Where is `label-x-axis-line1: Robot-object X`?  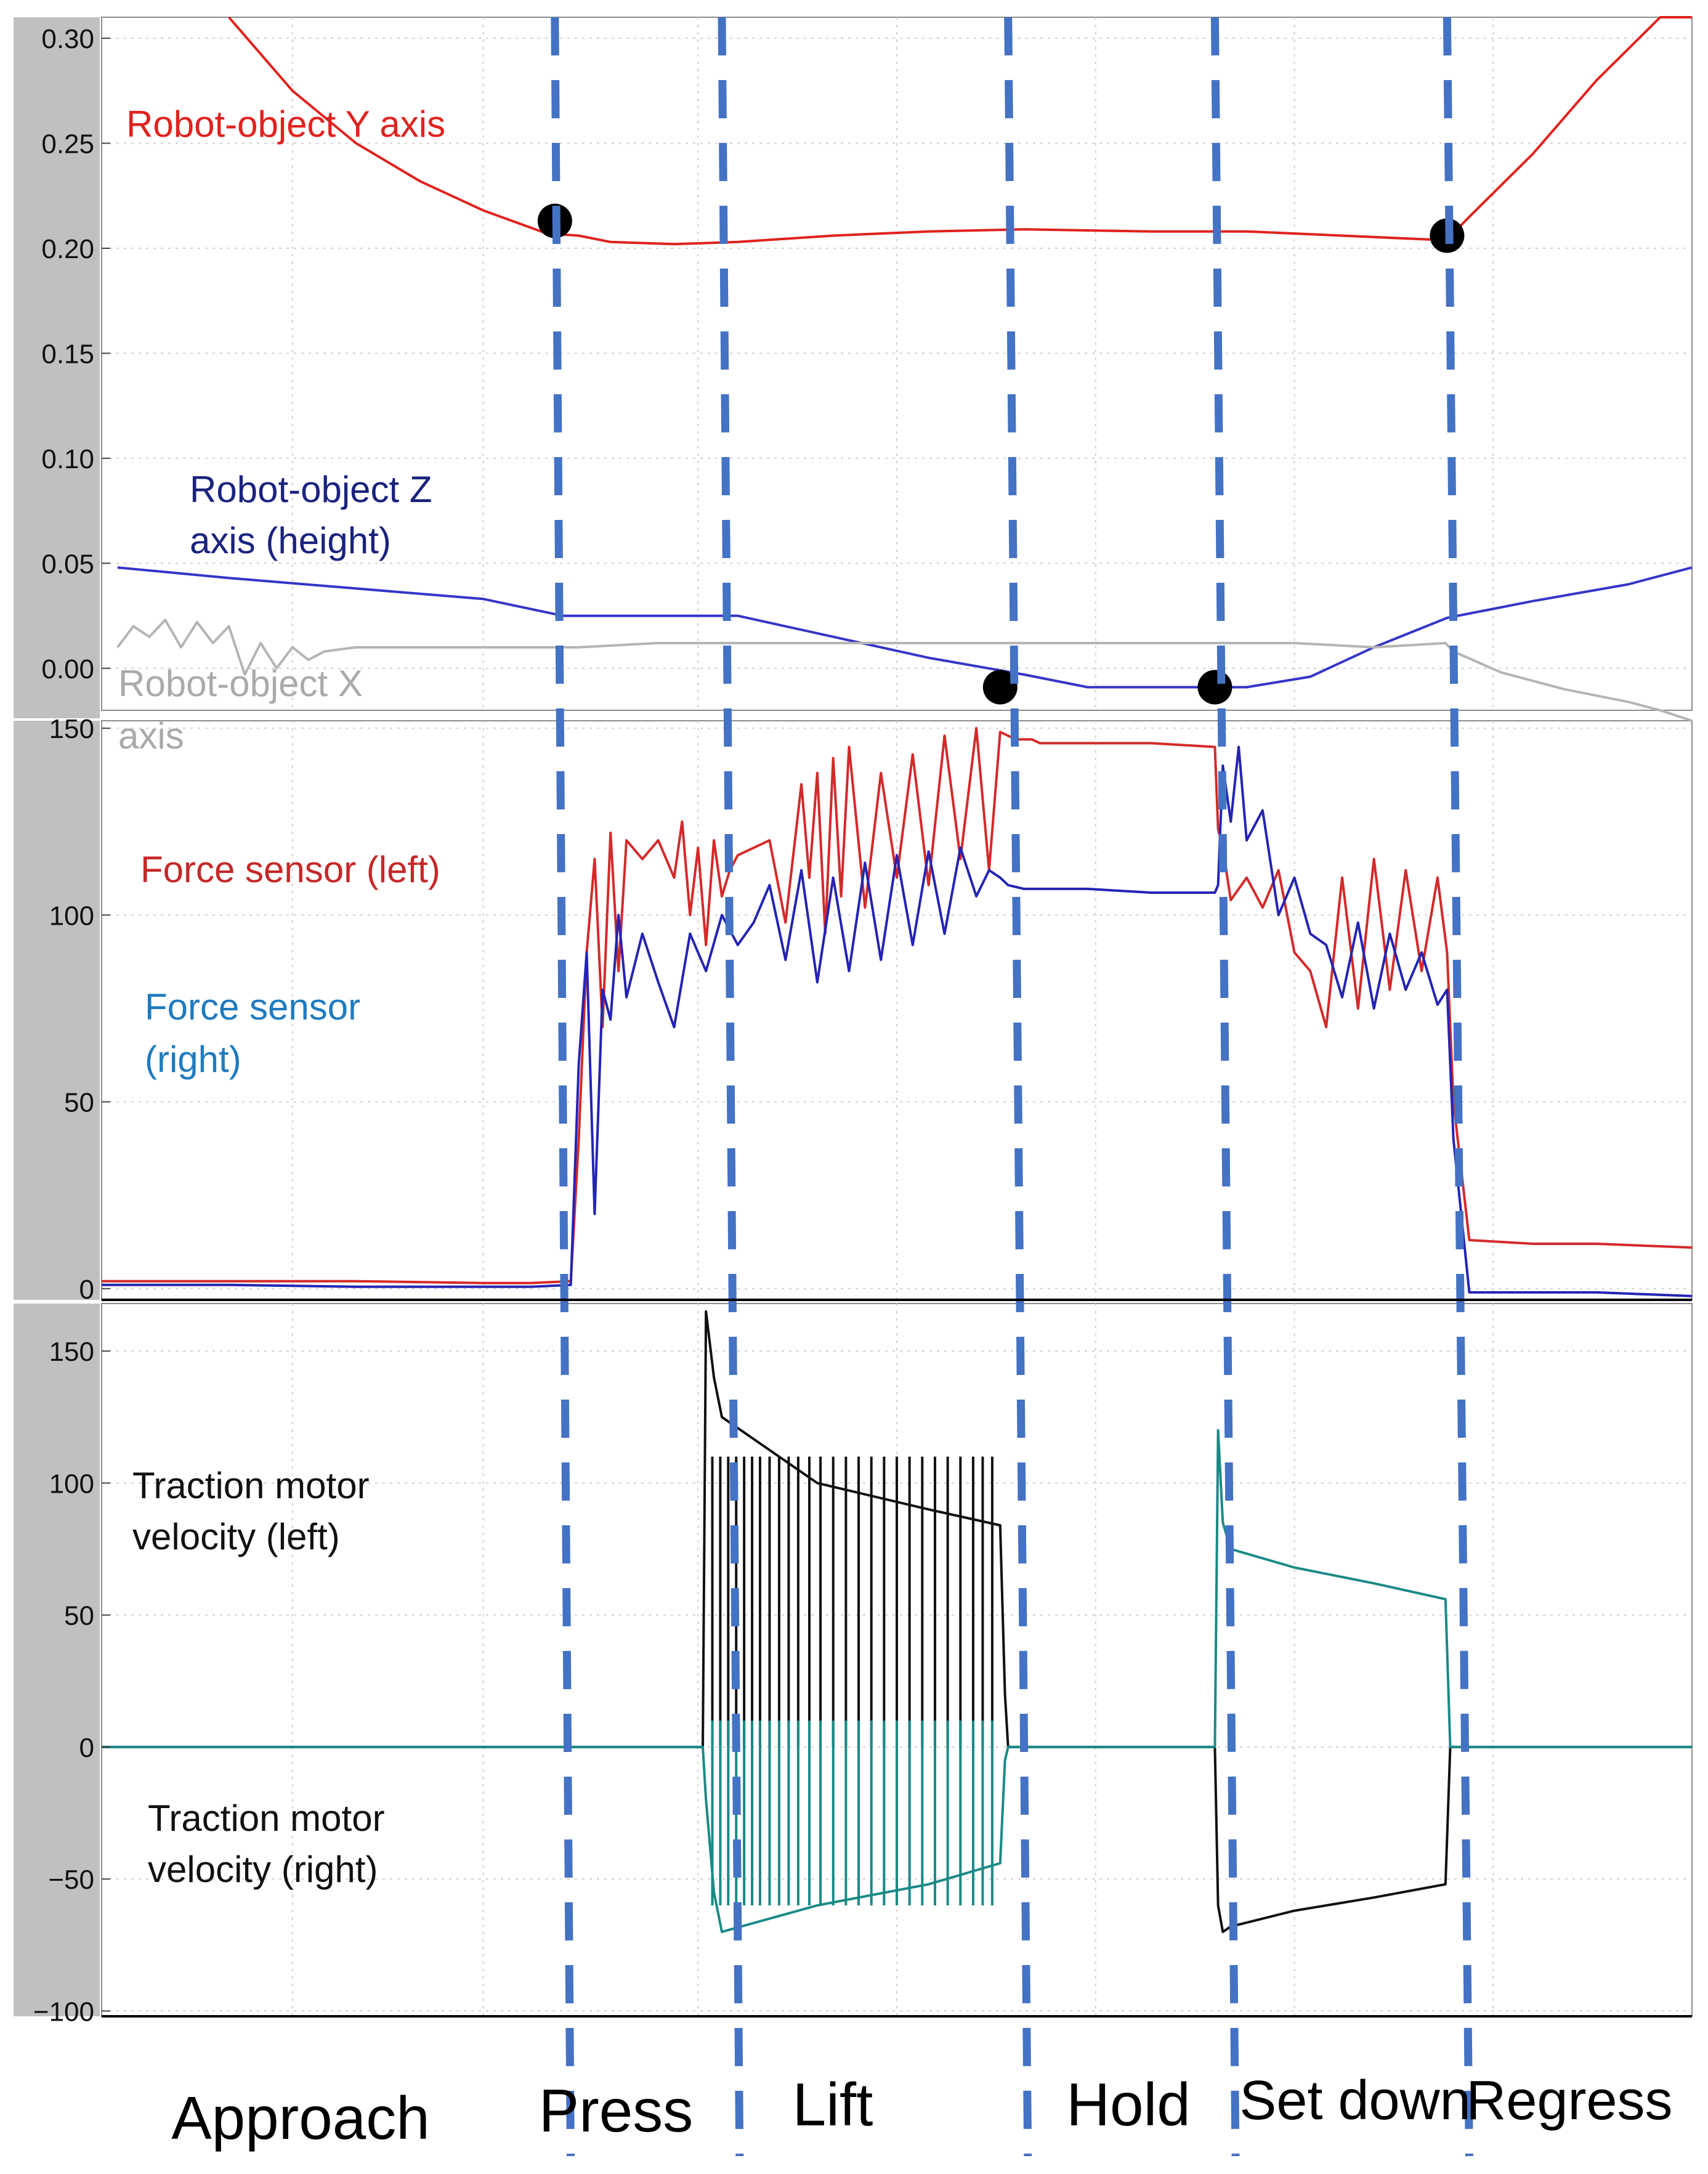
label-x-axis-line1: Robot-object X is located at coordinates (240, 684).